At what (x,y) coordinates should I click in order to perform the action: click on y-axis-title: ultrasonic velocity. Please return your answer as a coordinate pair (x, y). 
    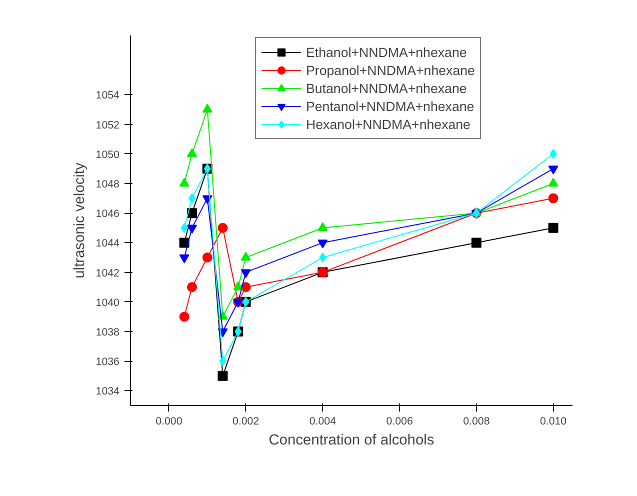
    Looking at the image, I should click on (80, 220).